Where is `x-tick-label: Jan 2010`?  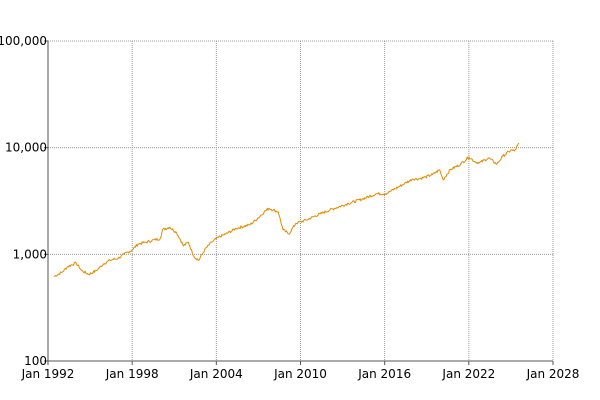 x-tick-label: Jan 2010 is located at coordinates (300, 374).